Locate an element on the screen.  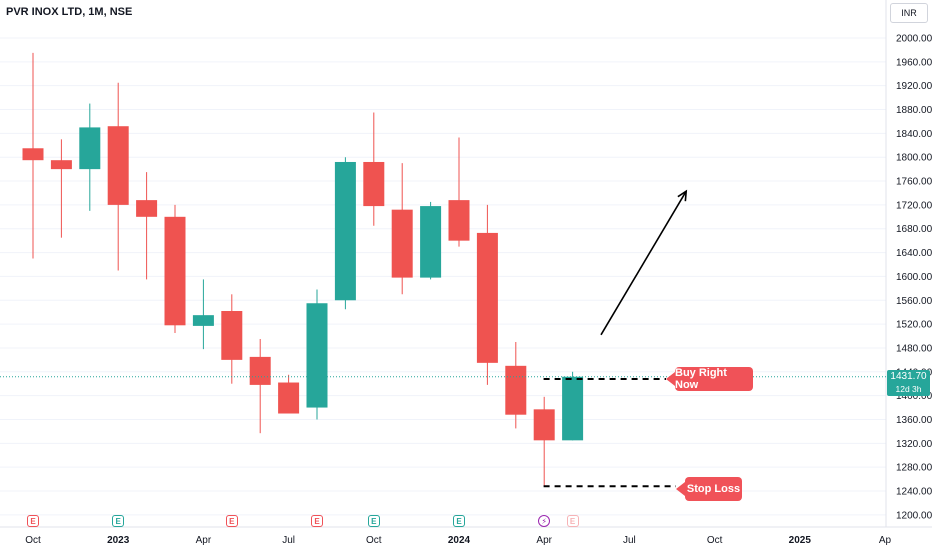
price-tick-label: 1360.00 is located at coordinates (914, 420).